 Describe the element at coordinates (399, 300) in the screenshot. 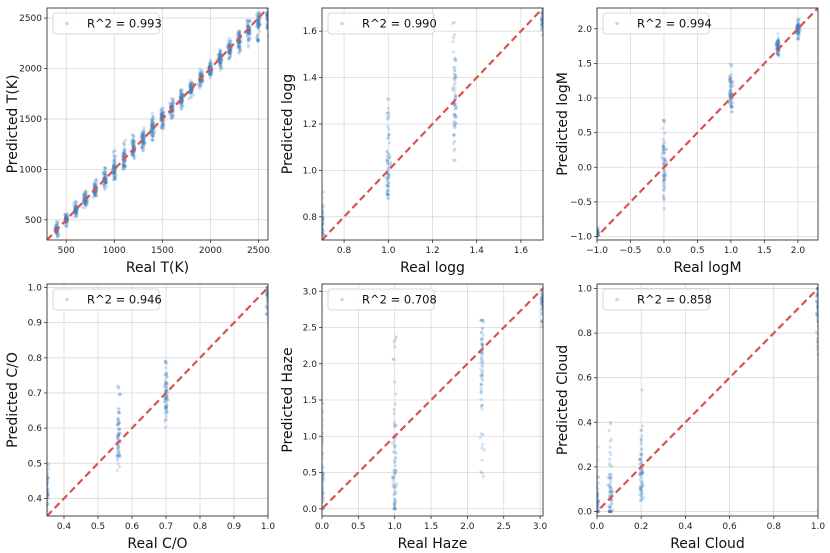

I see `legend-text: R^2 = 0.708` at that location.